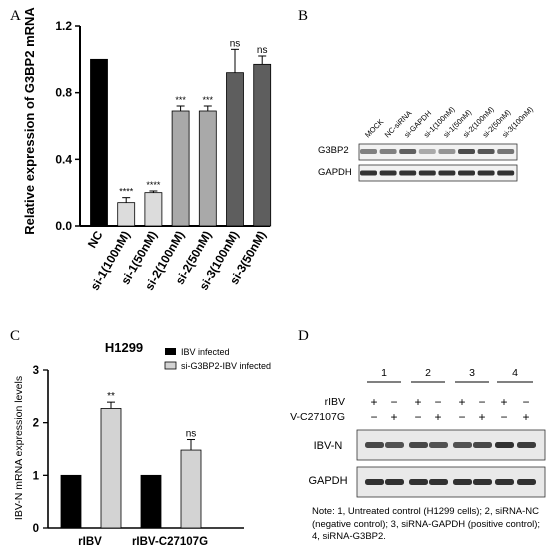 This screenshot has height=555, width=550. Describe the element at coordinates (328, 446) in the screenshot. I see `blot-d-row-label-ibv-n: IBV-N` at that location.